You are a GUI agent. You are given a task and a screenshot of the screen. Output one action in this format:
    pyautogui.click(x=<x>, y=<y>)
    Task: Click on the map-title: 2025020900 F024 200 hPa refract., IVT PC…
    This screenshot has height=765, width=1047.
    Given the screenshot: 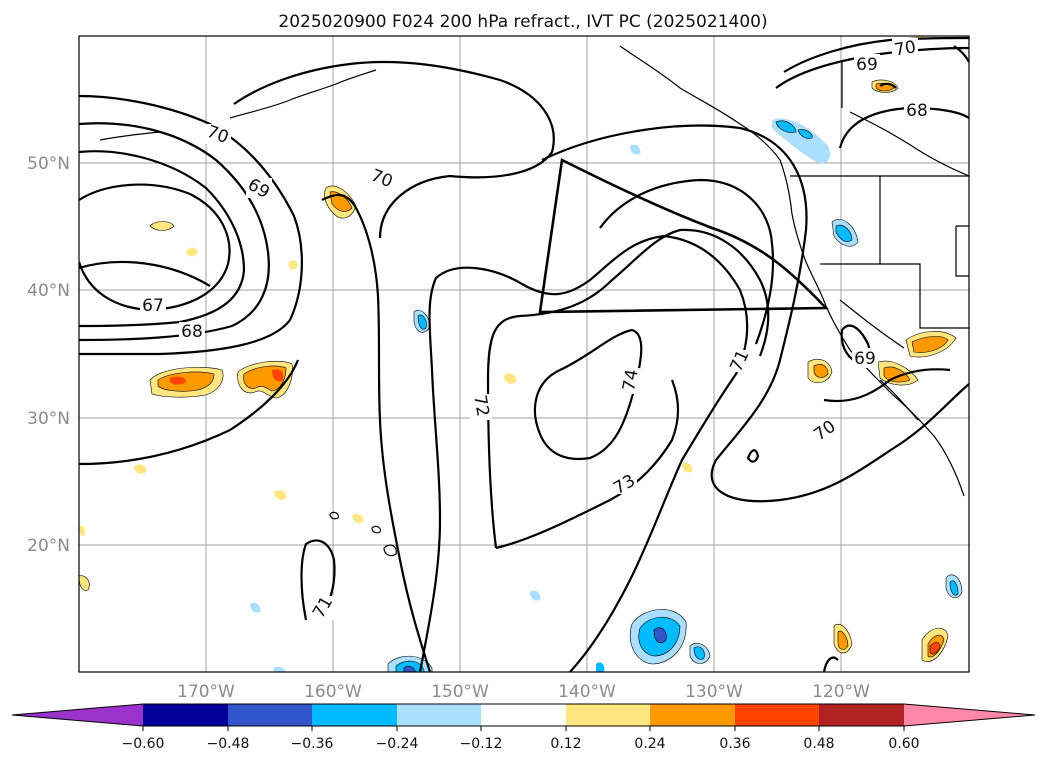 What is the action you would take?
    pyautogui.click(x=522, y=22)
    